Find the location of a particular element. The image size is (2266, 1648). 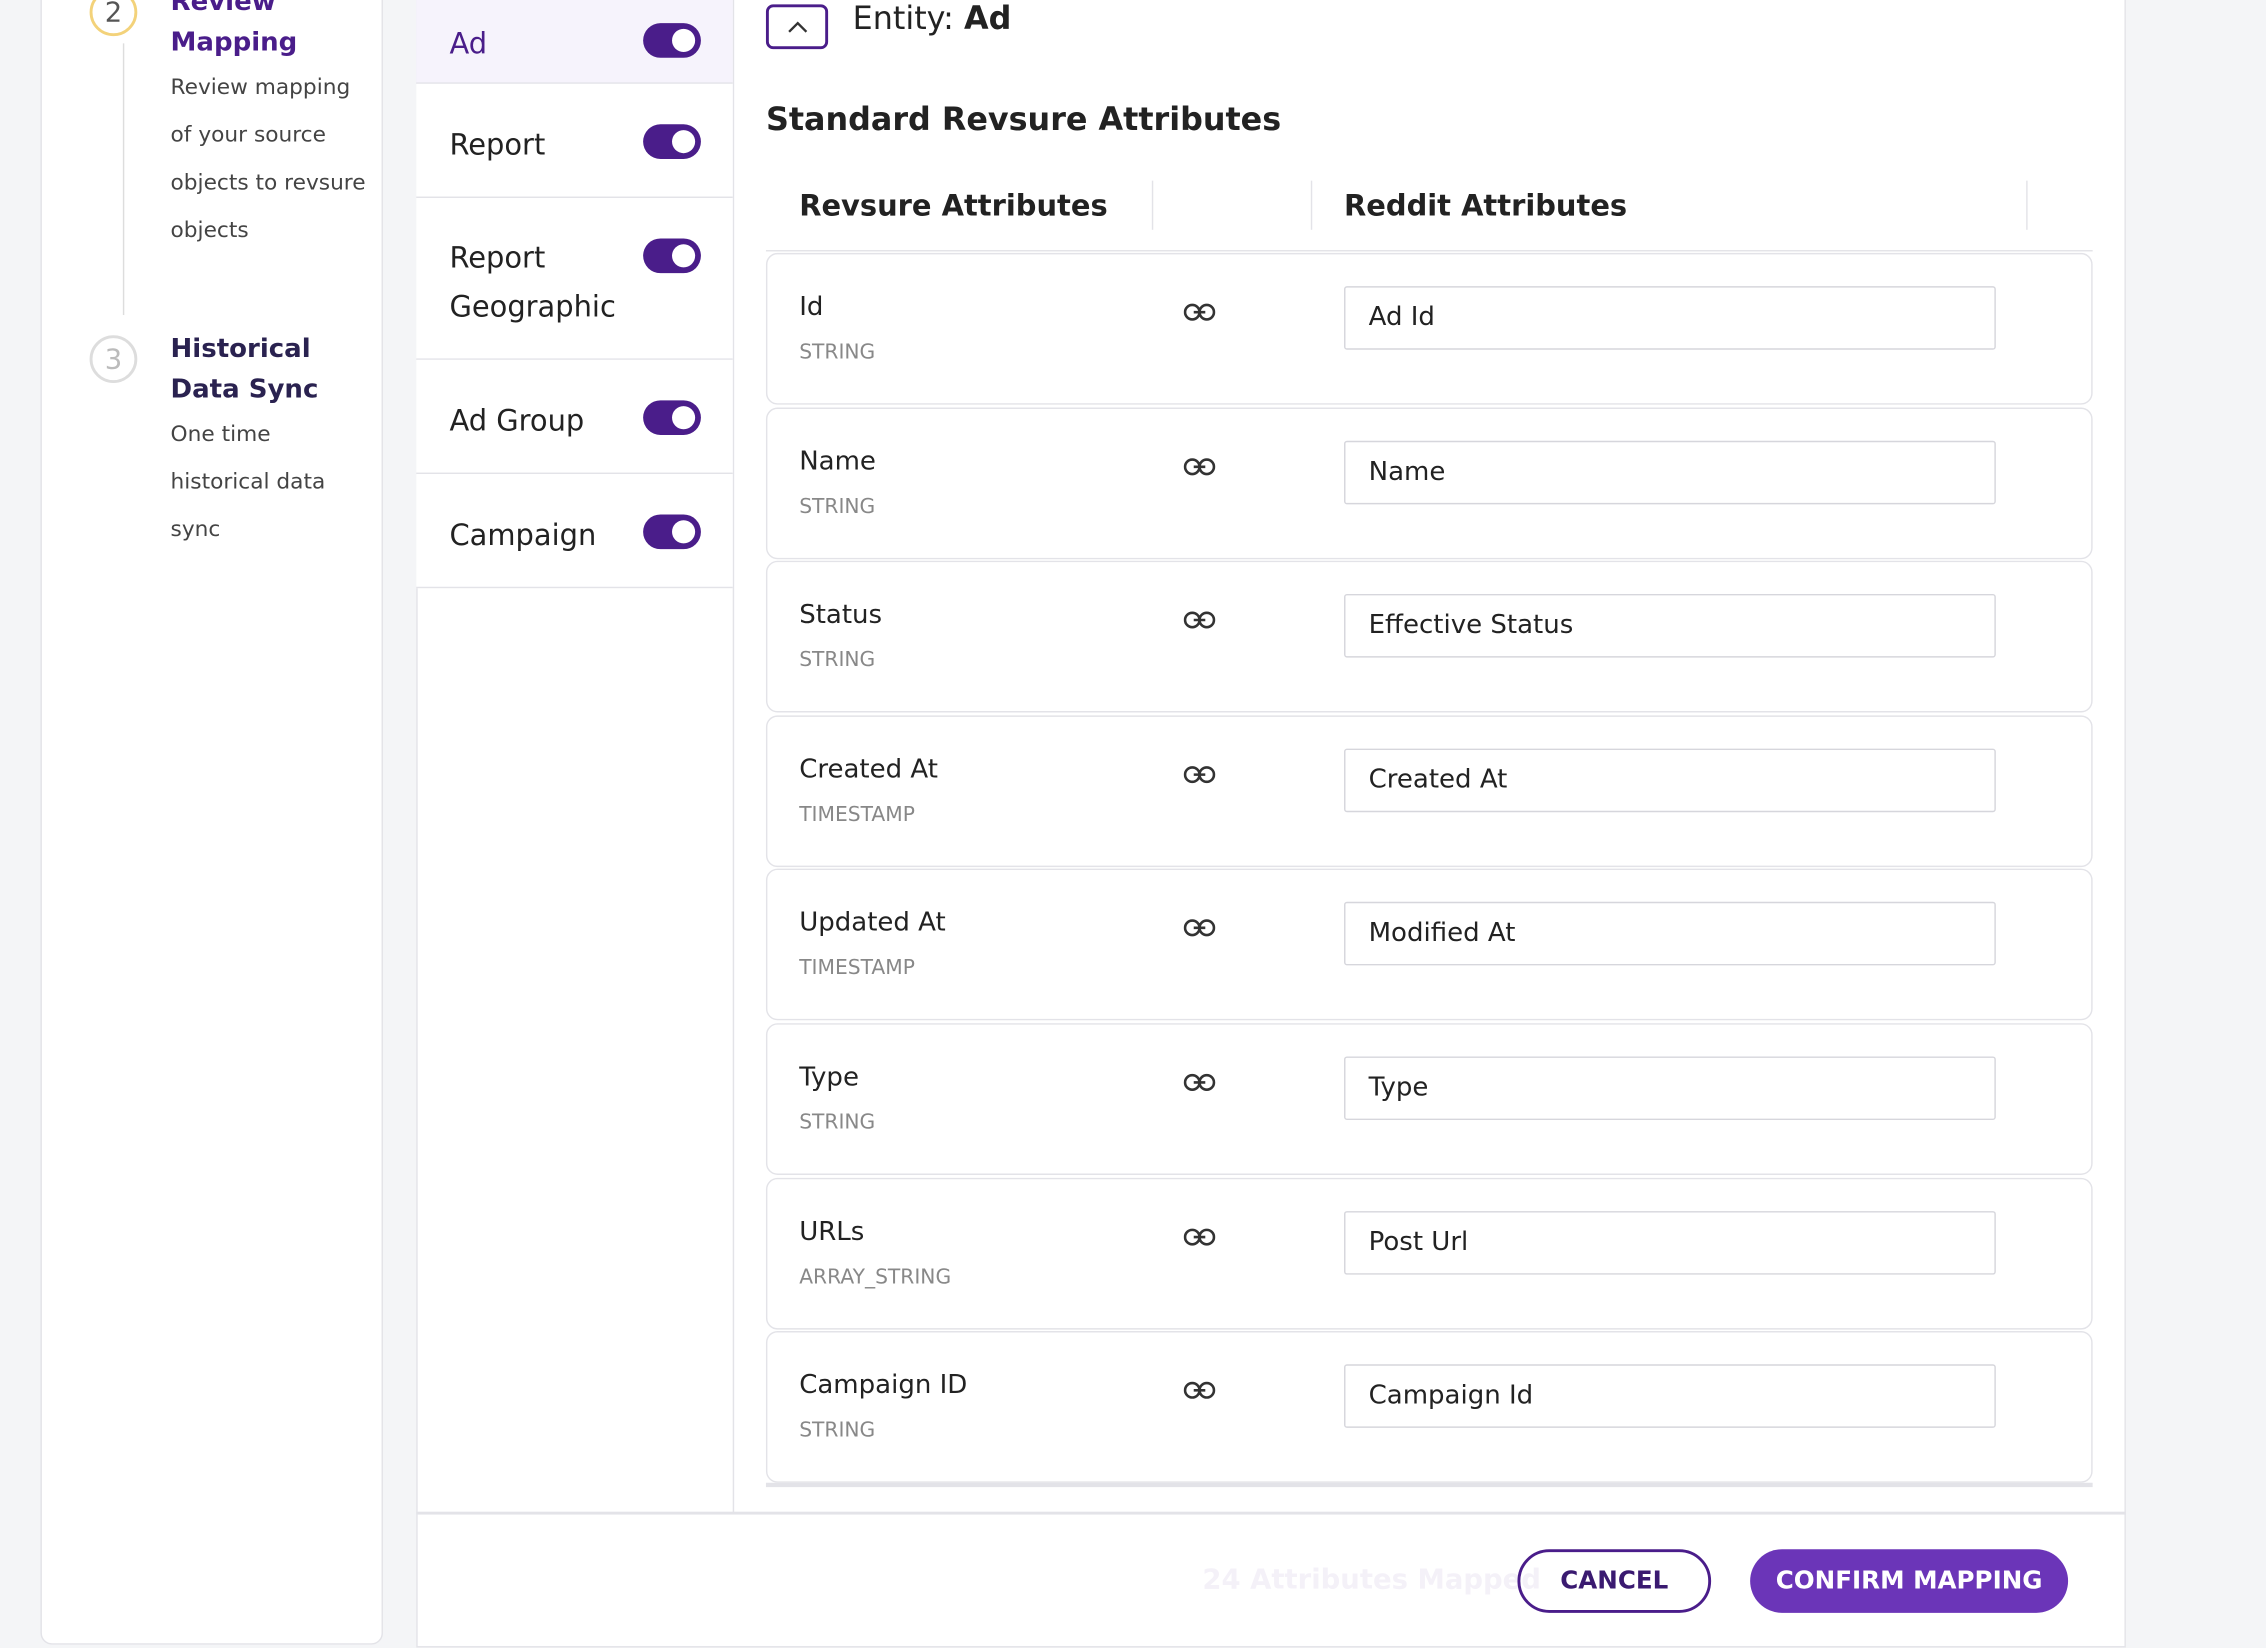

section-title: Standard Revsure Attributes is located at coordinates (1023, 120).